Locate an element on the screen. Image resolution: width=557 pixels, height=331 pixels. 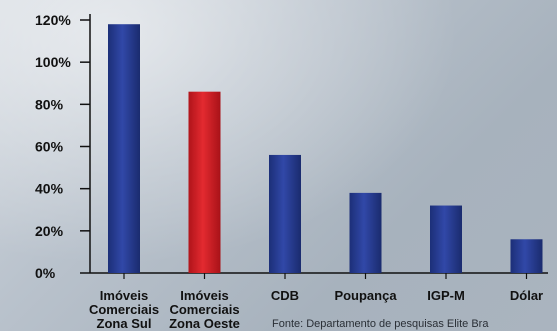
y-axis-ticks: 0% 20% 40% 60% 80% 100% 120% is located at coordinates (62, 146).